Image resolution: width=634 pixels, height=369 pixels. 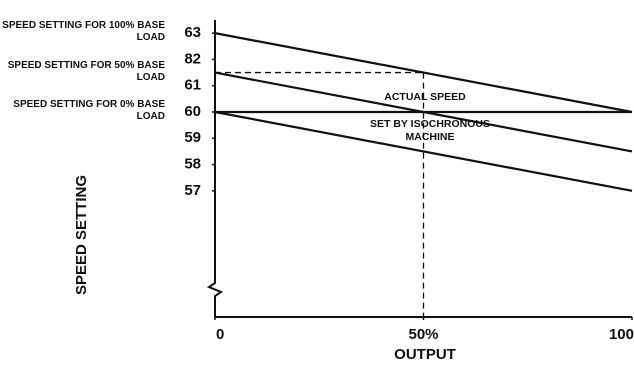 I want to click on y-tick-label: 63, so click(x=192, y=32).